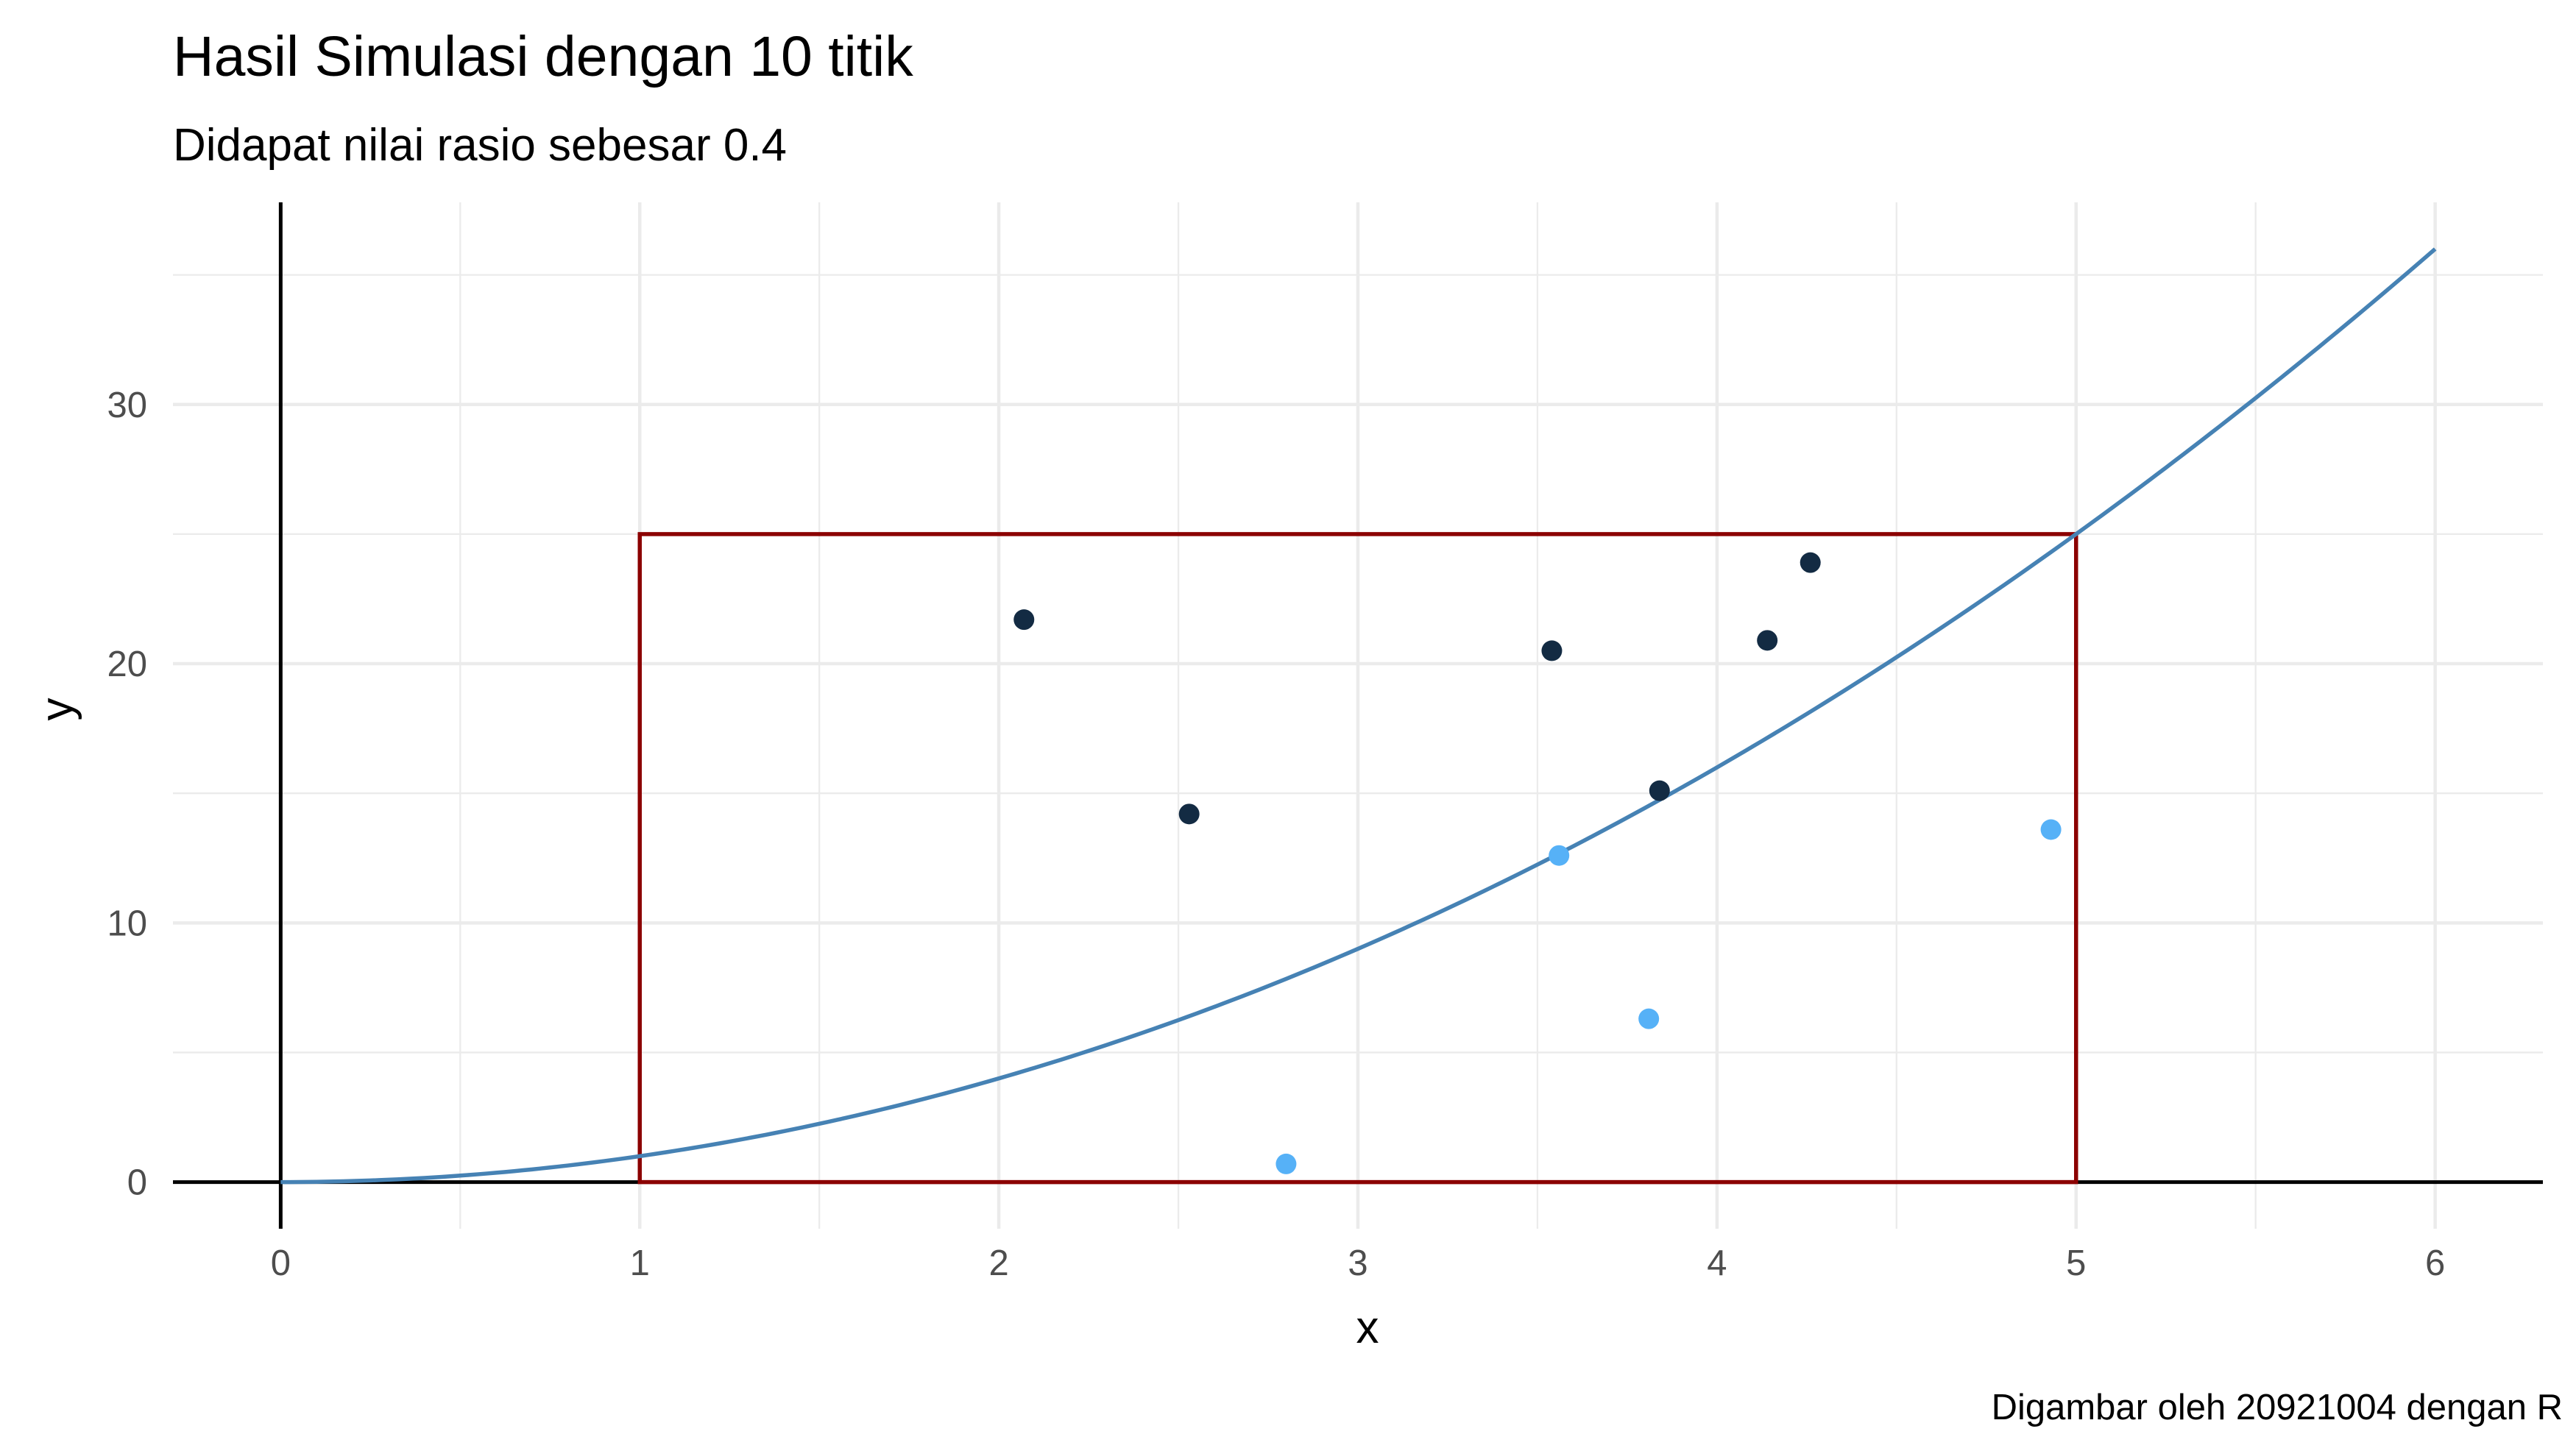 This screenshot has height=1448, width=2576. What do you see at coordinates (480, 145) in the screenshot?
I see `chart-subtitle: Didapat nilai rasio sebesar 0.4` at bounding box center [480, 145].